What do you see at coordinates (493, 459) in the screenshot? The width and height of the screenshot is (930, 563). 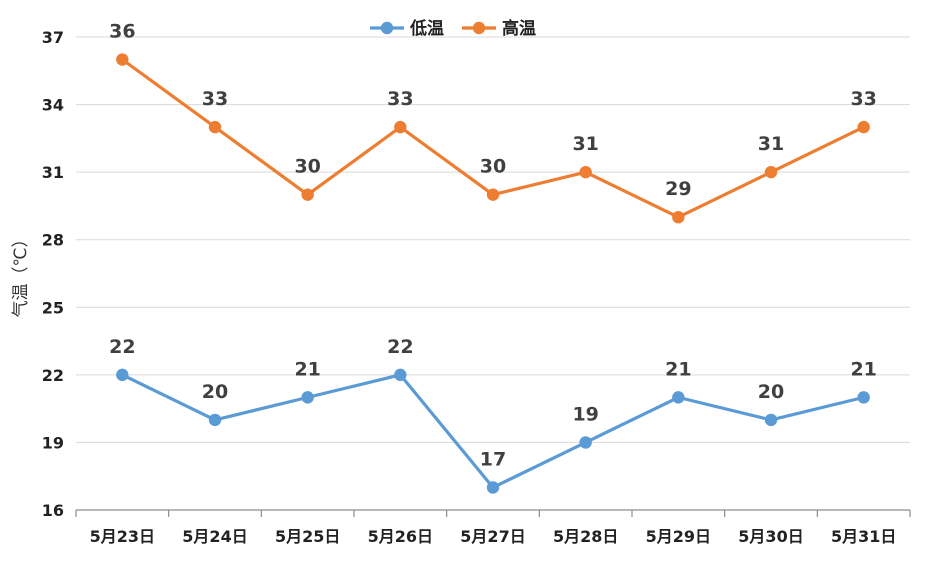 I see `data-label: 17` at bounding box center [493, 459].